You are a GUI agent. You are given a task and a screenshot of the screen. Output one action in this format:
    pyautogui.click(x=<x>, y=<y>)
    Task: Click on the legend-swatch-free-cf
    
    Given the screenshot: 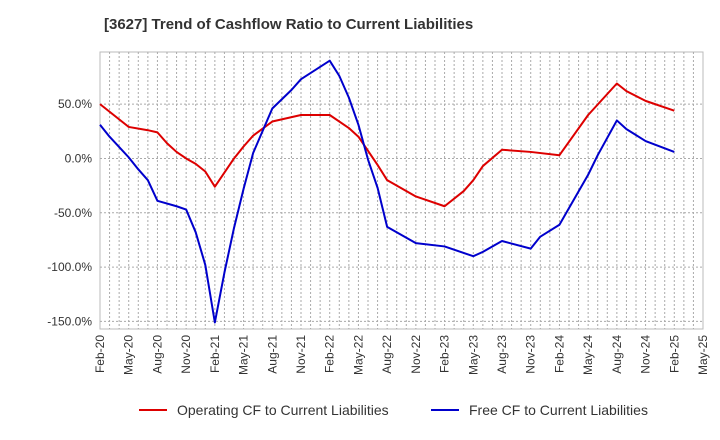 What is the action you would take?
    pyautogui.click(x=445, y=410)
    